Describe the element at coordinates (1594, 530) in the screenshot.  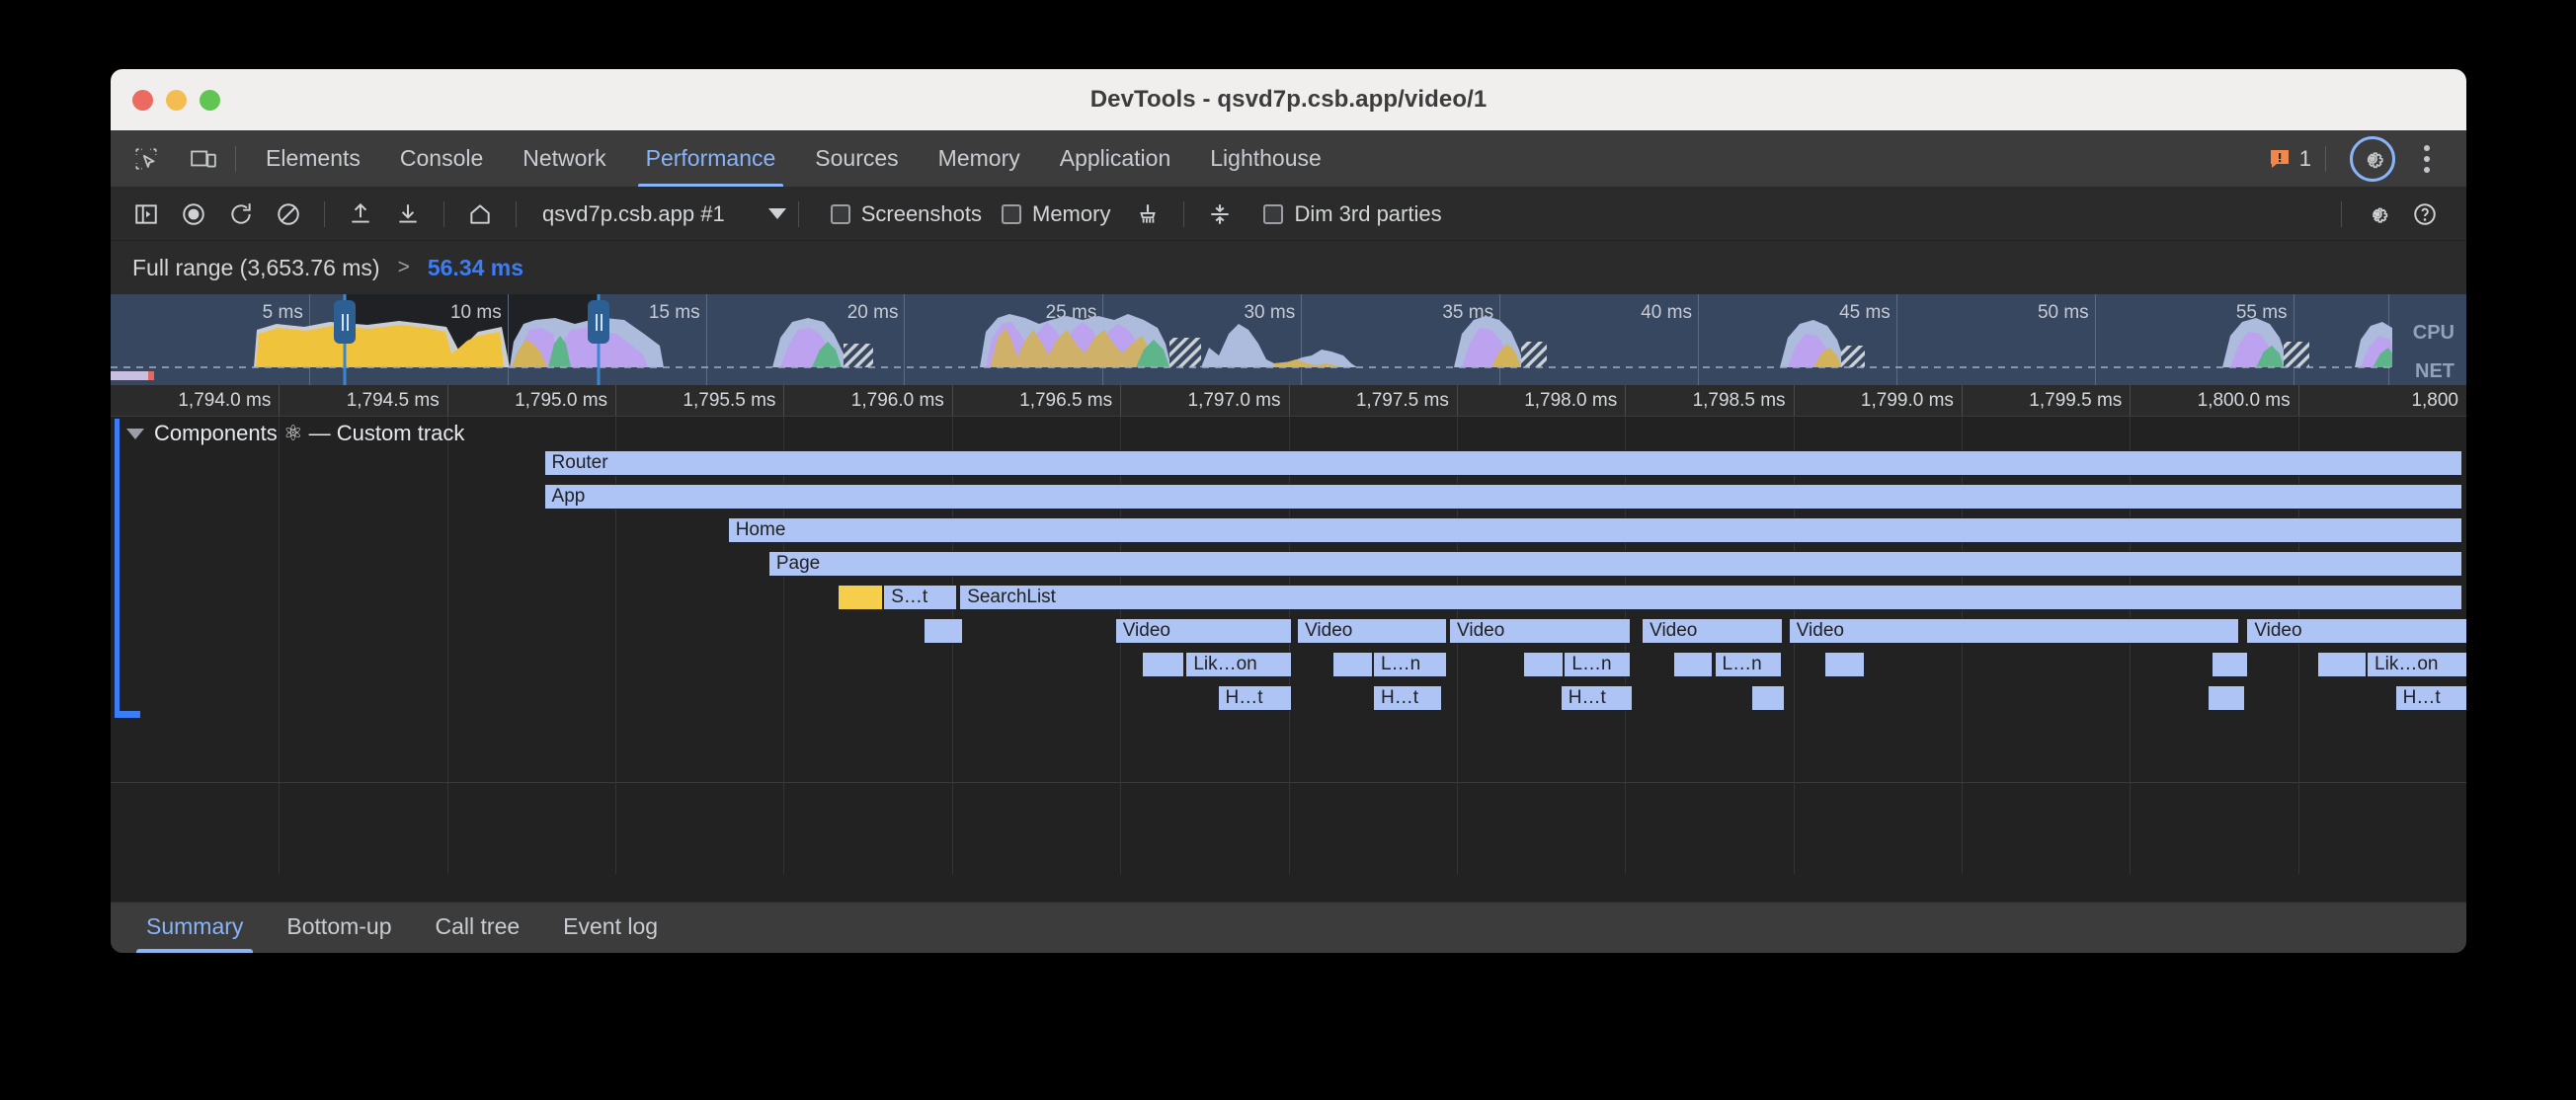
I see `flame-event-home: Home` at that location.